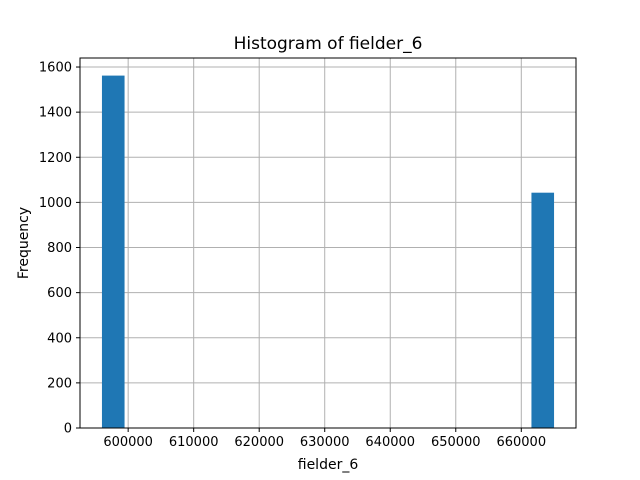 The image size is (640, 480). What do you see at coordinates (325, 442) in the screenshot?
I see `x-tick-label: 630000` at bounding box center [325, 442].